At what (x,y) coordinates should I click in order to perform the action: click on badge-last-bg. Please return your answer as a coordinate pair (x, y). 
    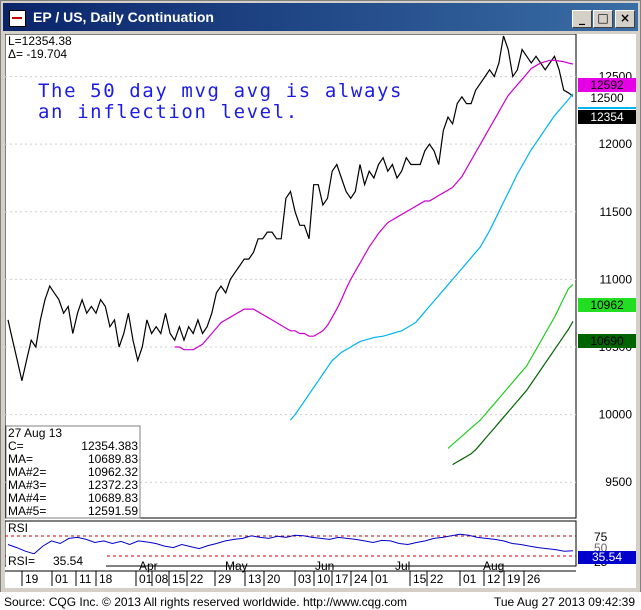
    Looking at the image, I should click on (607, 117).